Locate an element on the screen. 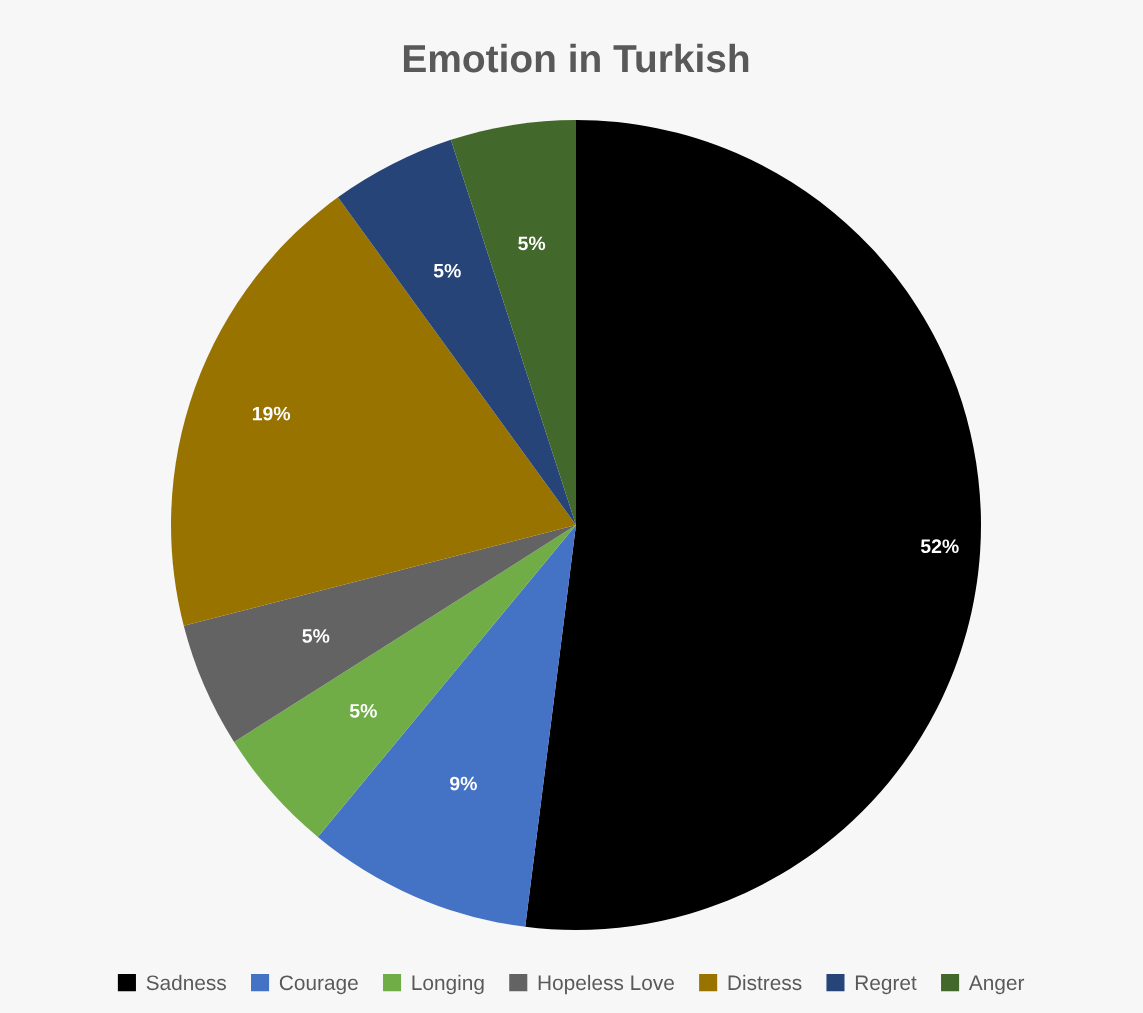 Image resolution: width=1143 pixels, height=1013 pixels. legend-label: Distress is located at coordinates (765, 982).